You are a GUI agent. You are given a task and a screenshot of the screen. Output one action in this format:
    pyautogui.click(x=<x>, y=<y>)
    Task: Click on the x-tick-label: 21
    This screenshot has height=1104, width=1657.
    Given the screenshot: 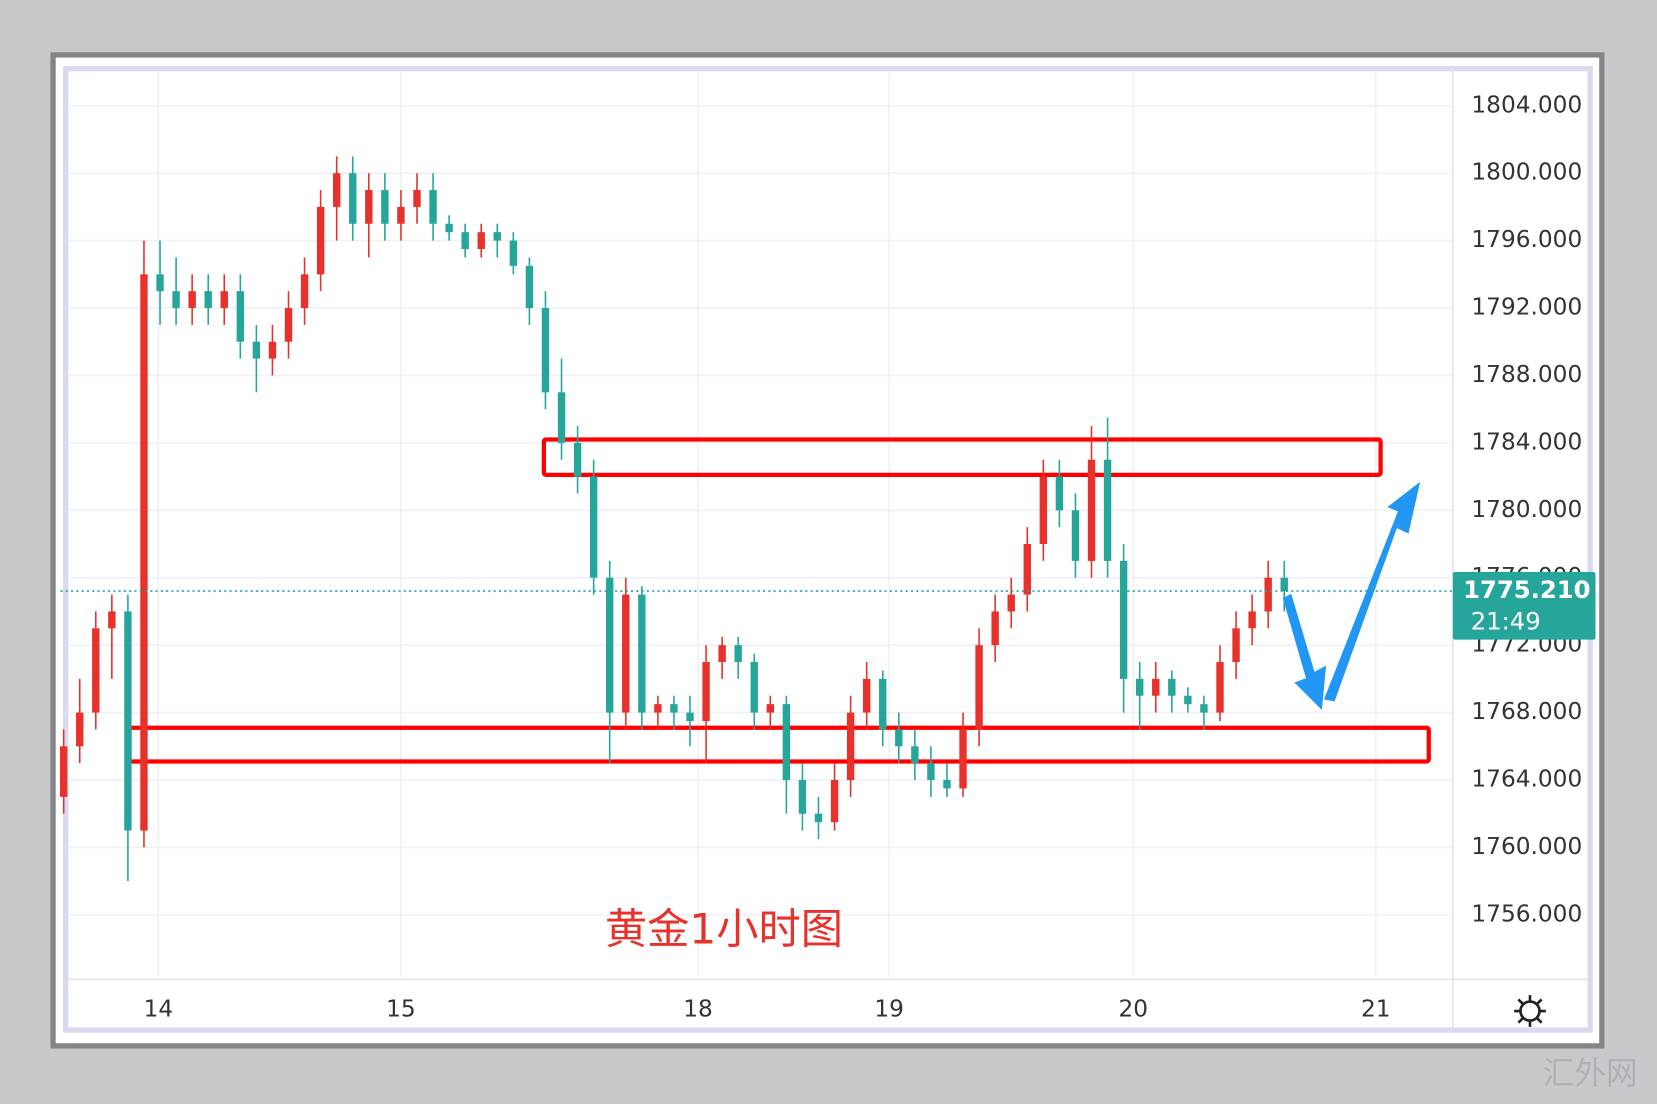 What is the action you would take?
    pyautogui.click(x=1376, y=1008)
    